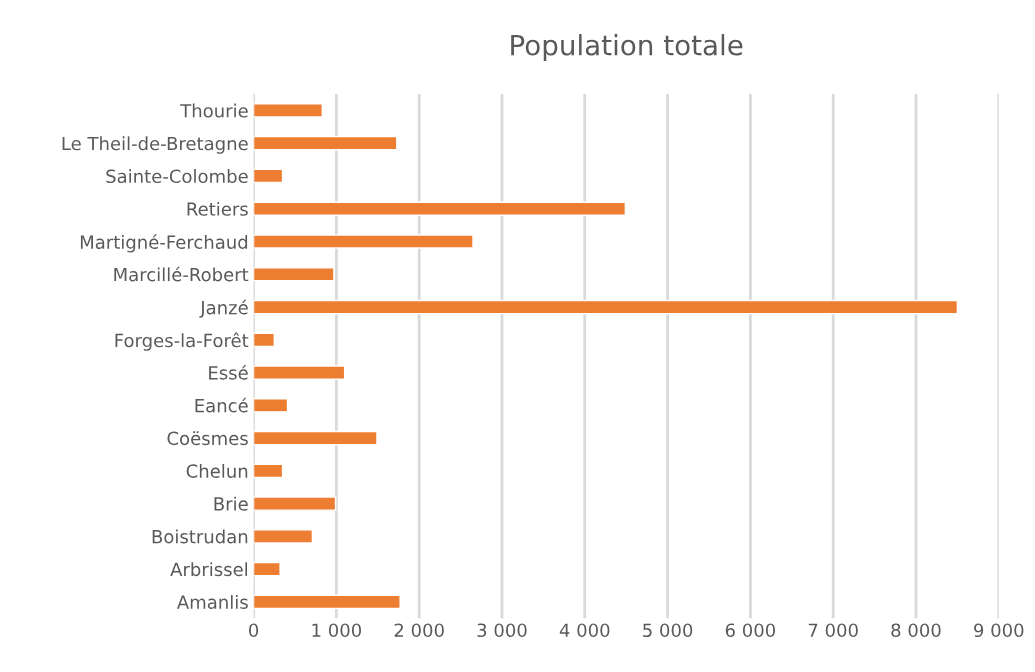 The width and height of the screenshot is (1035, 672). What do you see at coordinates (155, 145) in the screenshot?
I see `y-tick-label: Le Theil-de-Bretagne` at bounding box center [155, 145].